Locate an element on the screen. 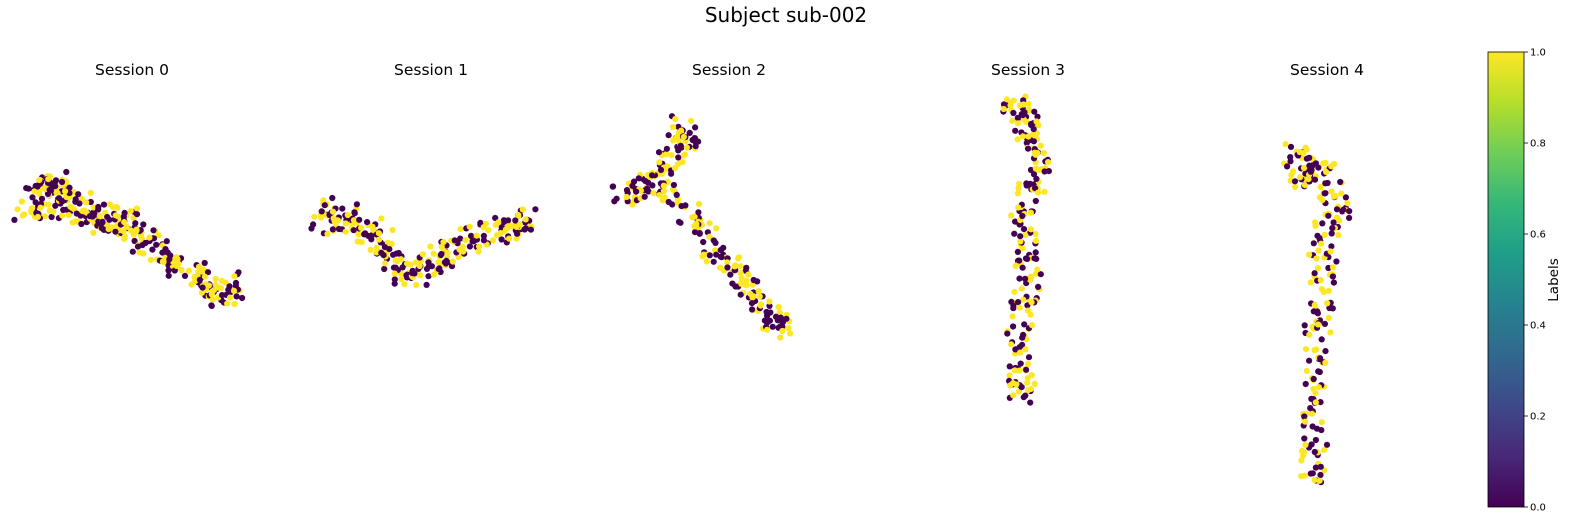  session-3-points is located at coordinates (1026, 249).